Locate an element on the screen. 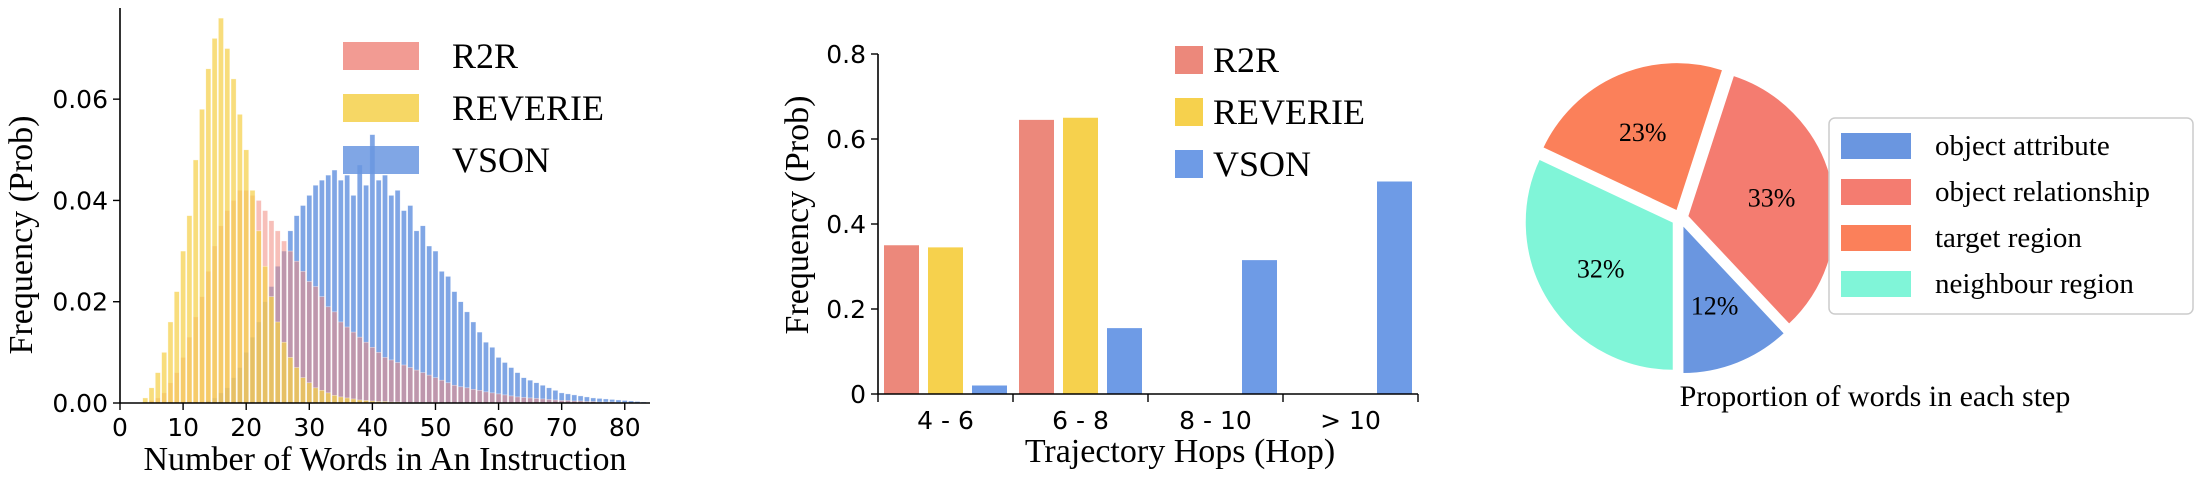 The image size is (2200, 480). histogram-legend-label: VSON is located at coordinates (501, 160).